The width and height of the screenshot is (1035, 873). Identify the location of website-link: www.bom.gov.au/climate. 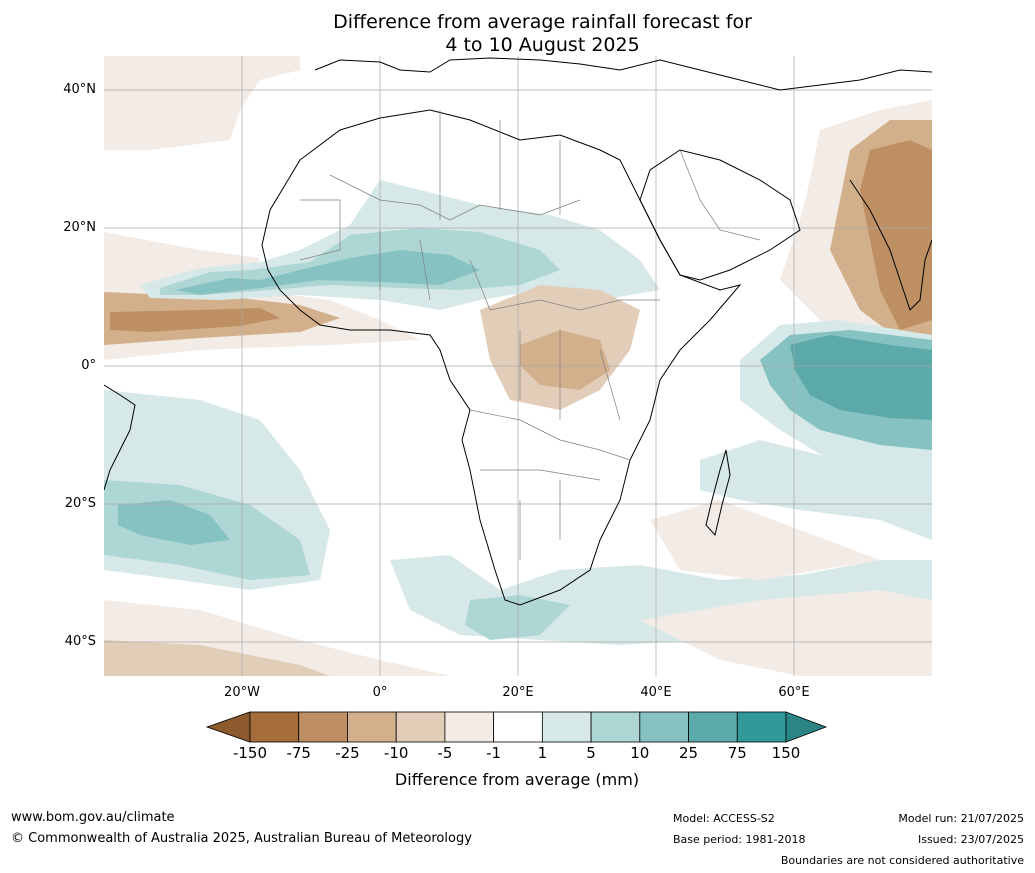
(93, 817).